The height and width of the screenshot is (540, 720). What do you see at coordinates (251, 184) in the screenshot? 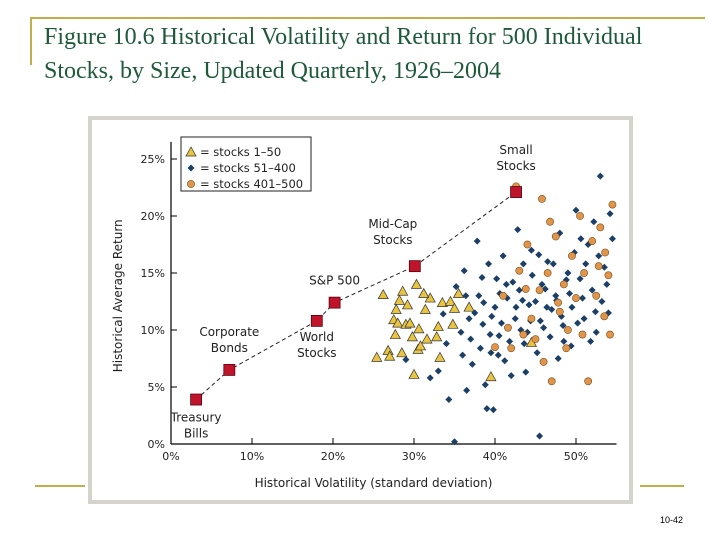
I see `legend-label: = stocks 401–500` at bounding box center [251, 184].